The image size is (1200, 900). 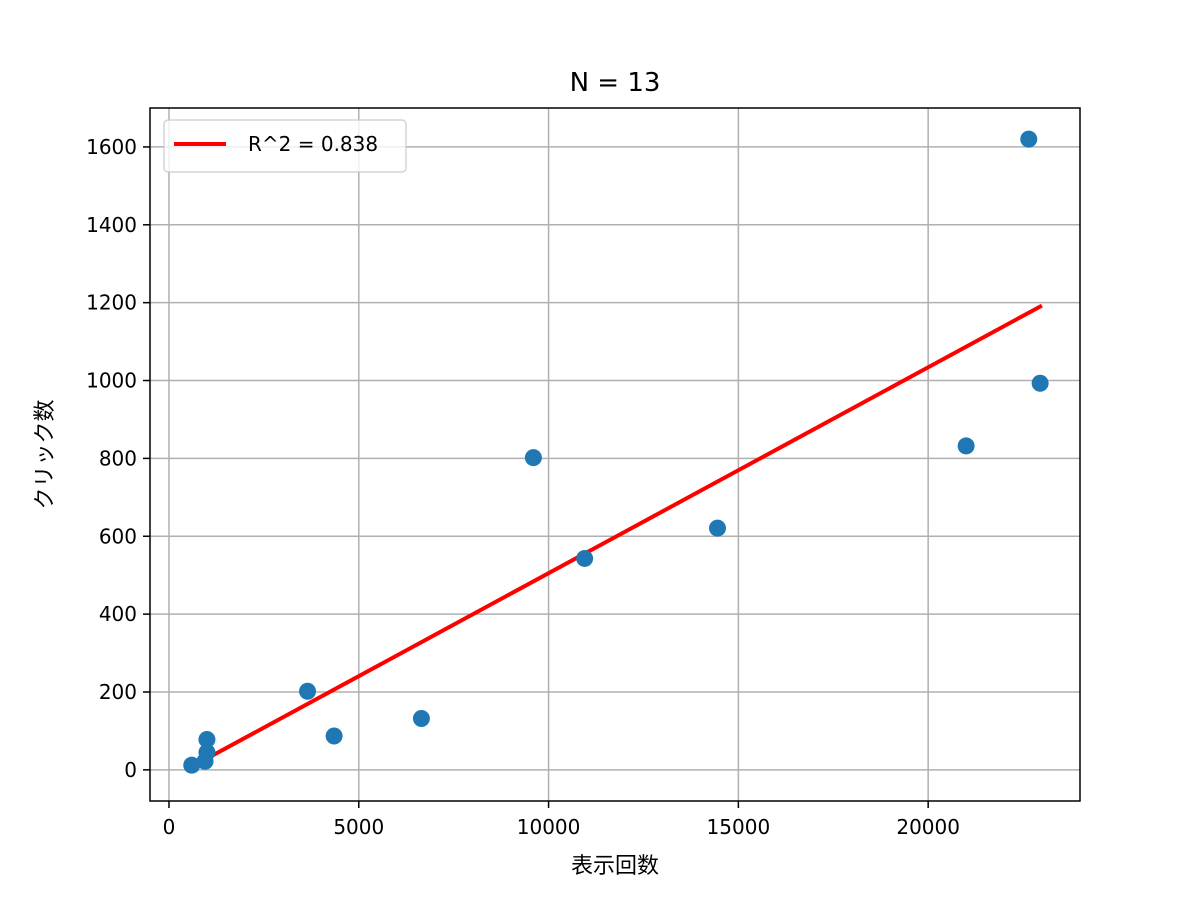 I want to click on y-axis-ticks: 0 200 400 600 800 1000 1200 1400 1600, so click(x=118, y=458).